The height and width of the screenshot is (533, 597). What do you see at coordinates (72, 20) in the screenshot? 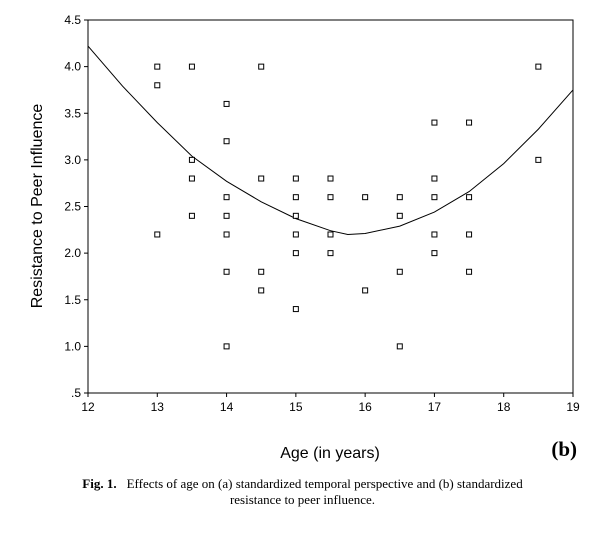
I see `y-tick-label: 4.5` at bounding box center [72, 20].